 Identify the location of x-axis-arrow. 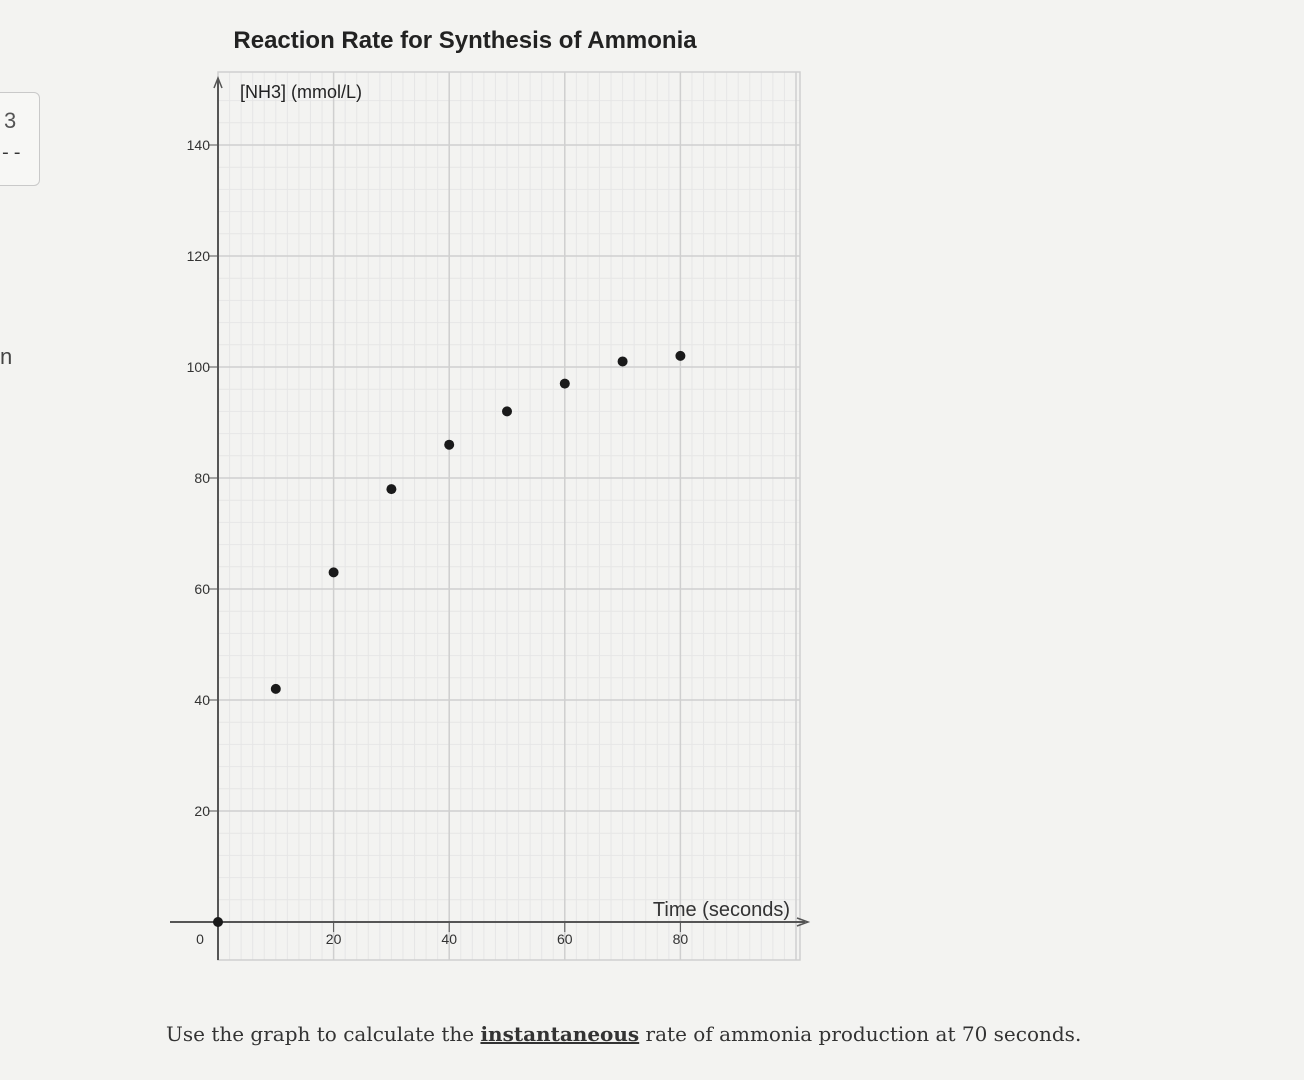
(803, 922).